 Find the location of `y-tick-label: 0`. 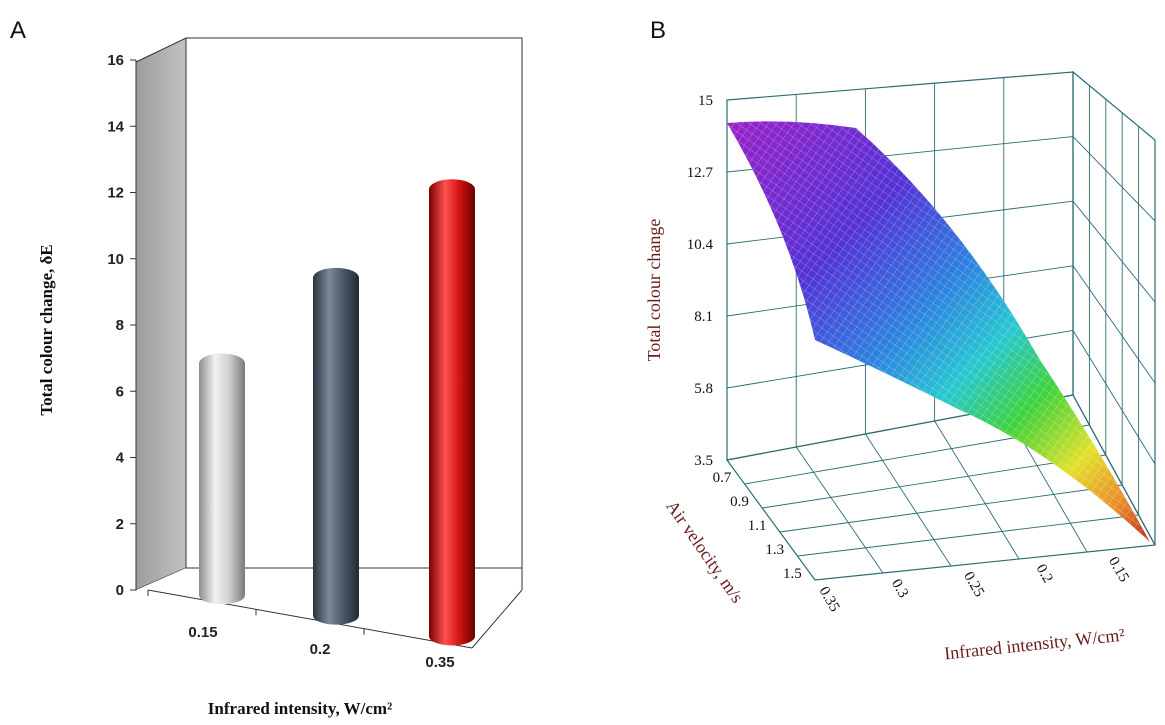

y-tick-label: 0 is located at coordinates (120, 590).